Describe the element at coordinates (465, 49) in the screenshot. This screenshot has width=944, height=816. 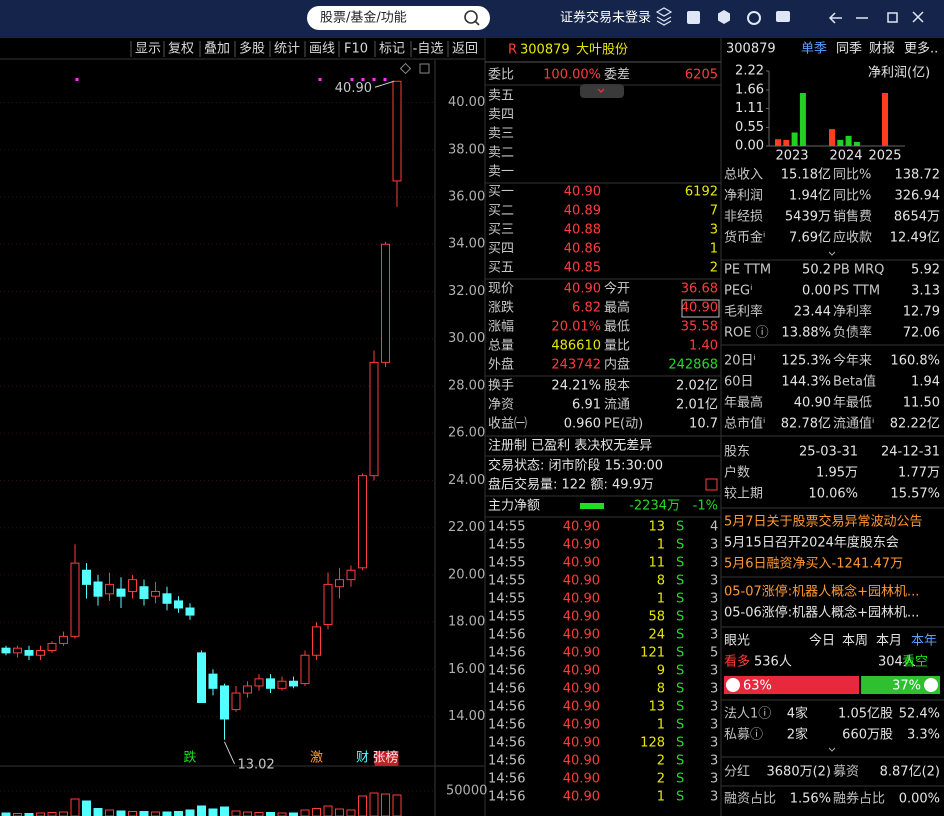
I see `toolbar-button: 返回` at that location.